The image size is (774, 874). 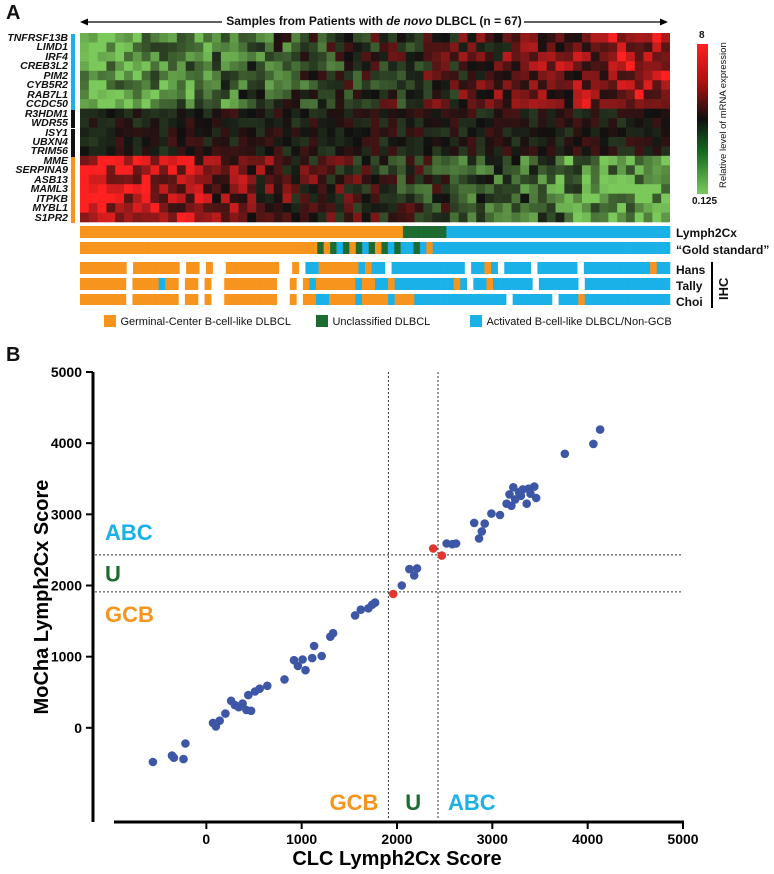 What do you see at coordinates (49, 189) in the screenshot?
I see `gene-label: MAML3` at bounding box center [49, 189].